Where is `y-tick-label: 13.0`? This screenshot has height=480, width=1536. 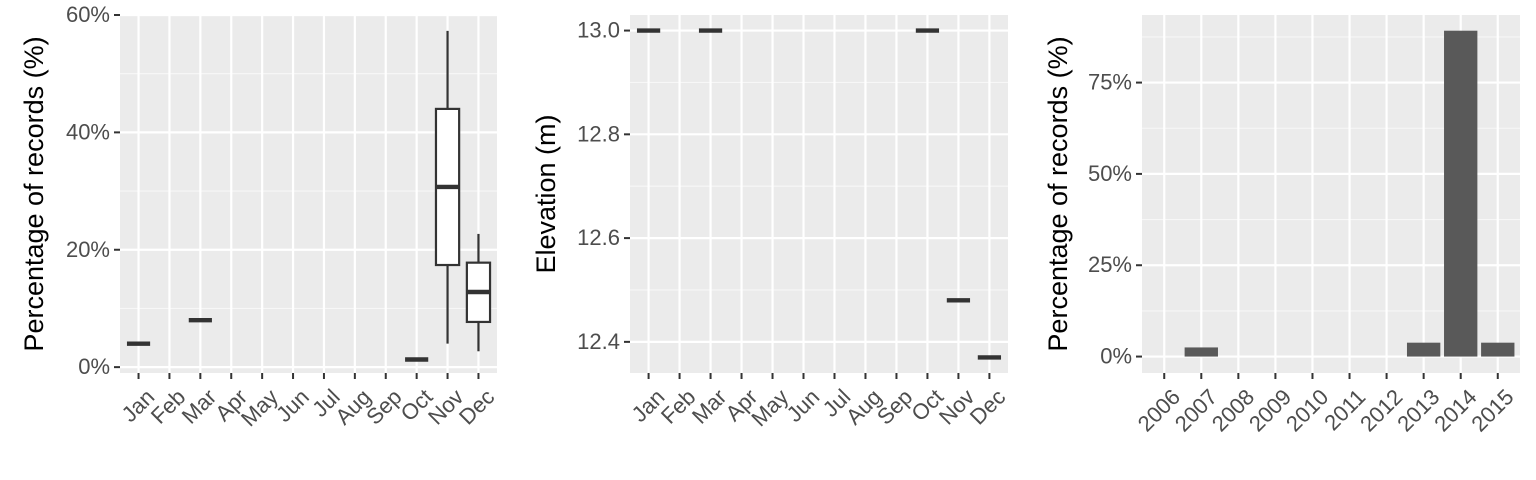 y-tick-label: 13.0 is located at coordinates (598, 30).